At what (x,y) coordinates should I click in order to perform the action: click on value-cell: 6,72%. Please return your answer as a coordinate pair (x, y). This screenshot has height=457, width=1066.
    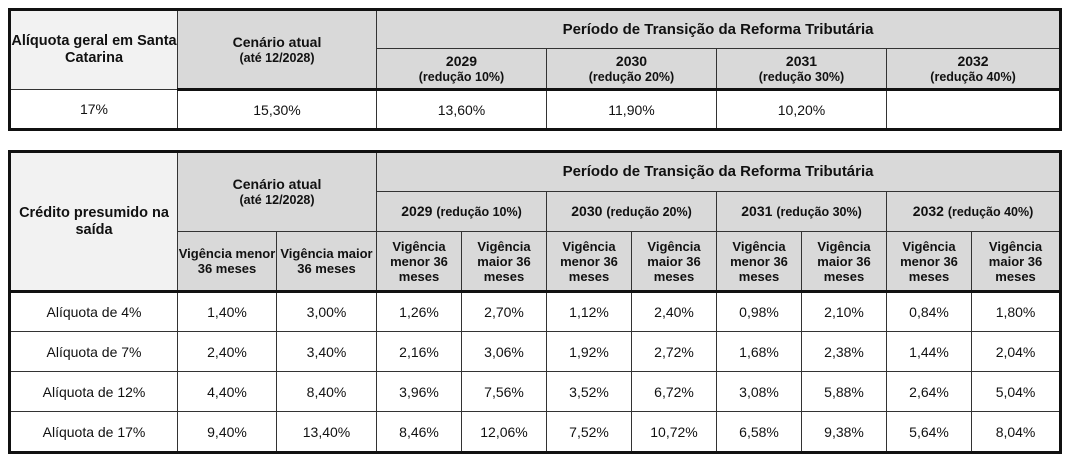
    Looking at the image, I should click on (674, 391).